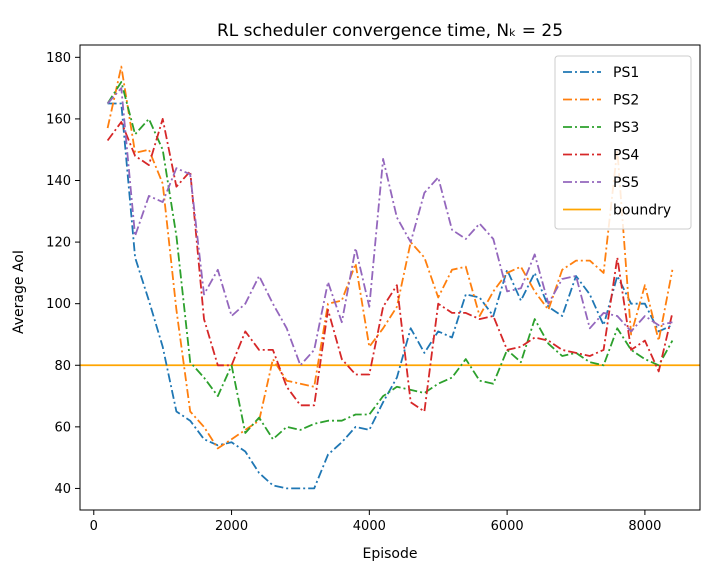 This screenshot has width=715, height=563. Describe the element at coordinates (62, 489) in the screenshot. I see `y-tick-label: 40` at that location.